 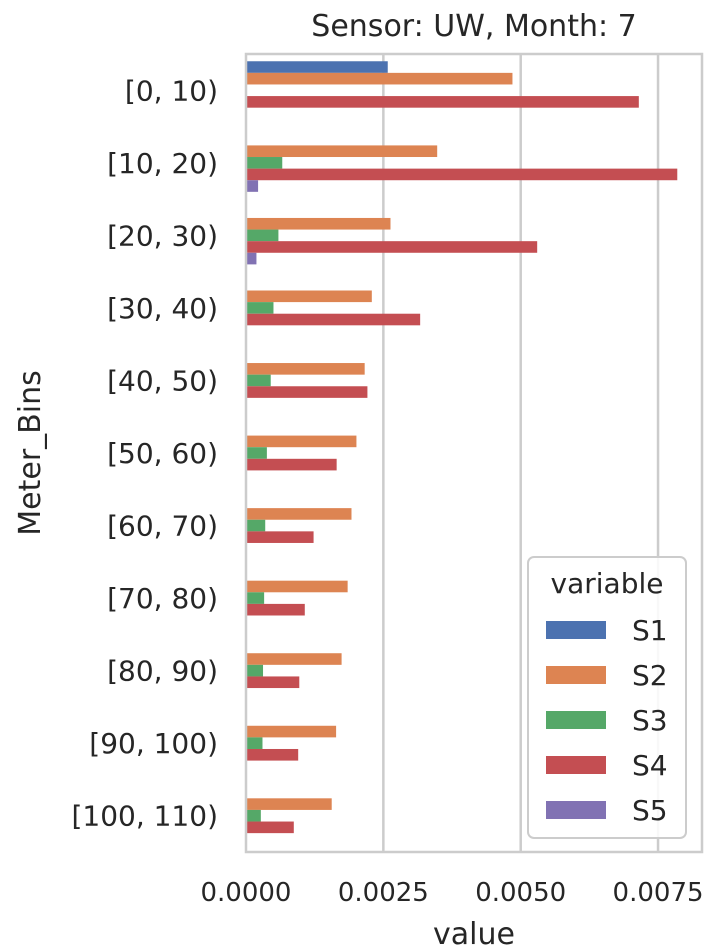 I want to click on legend-label: S5, so click(x=650, y=810).